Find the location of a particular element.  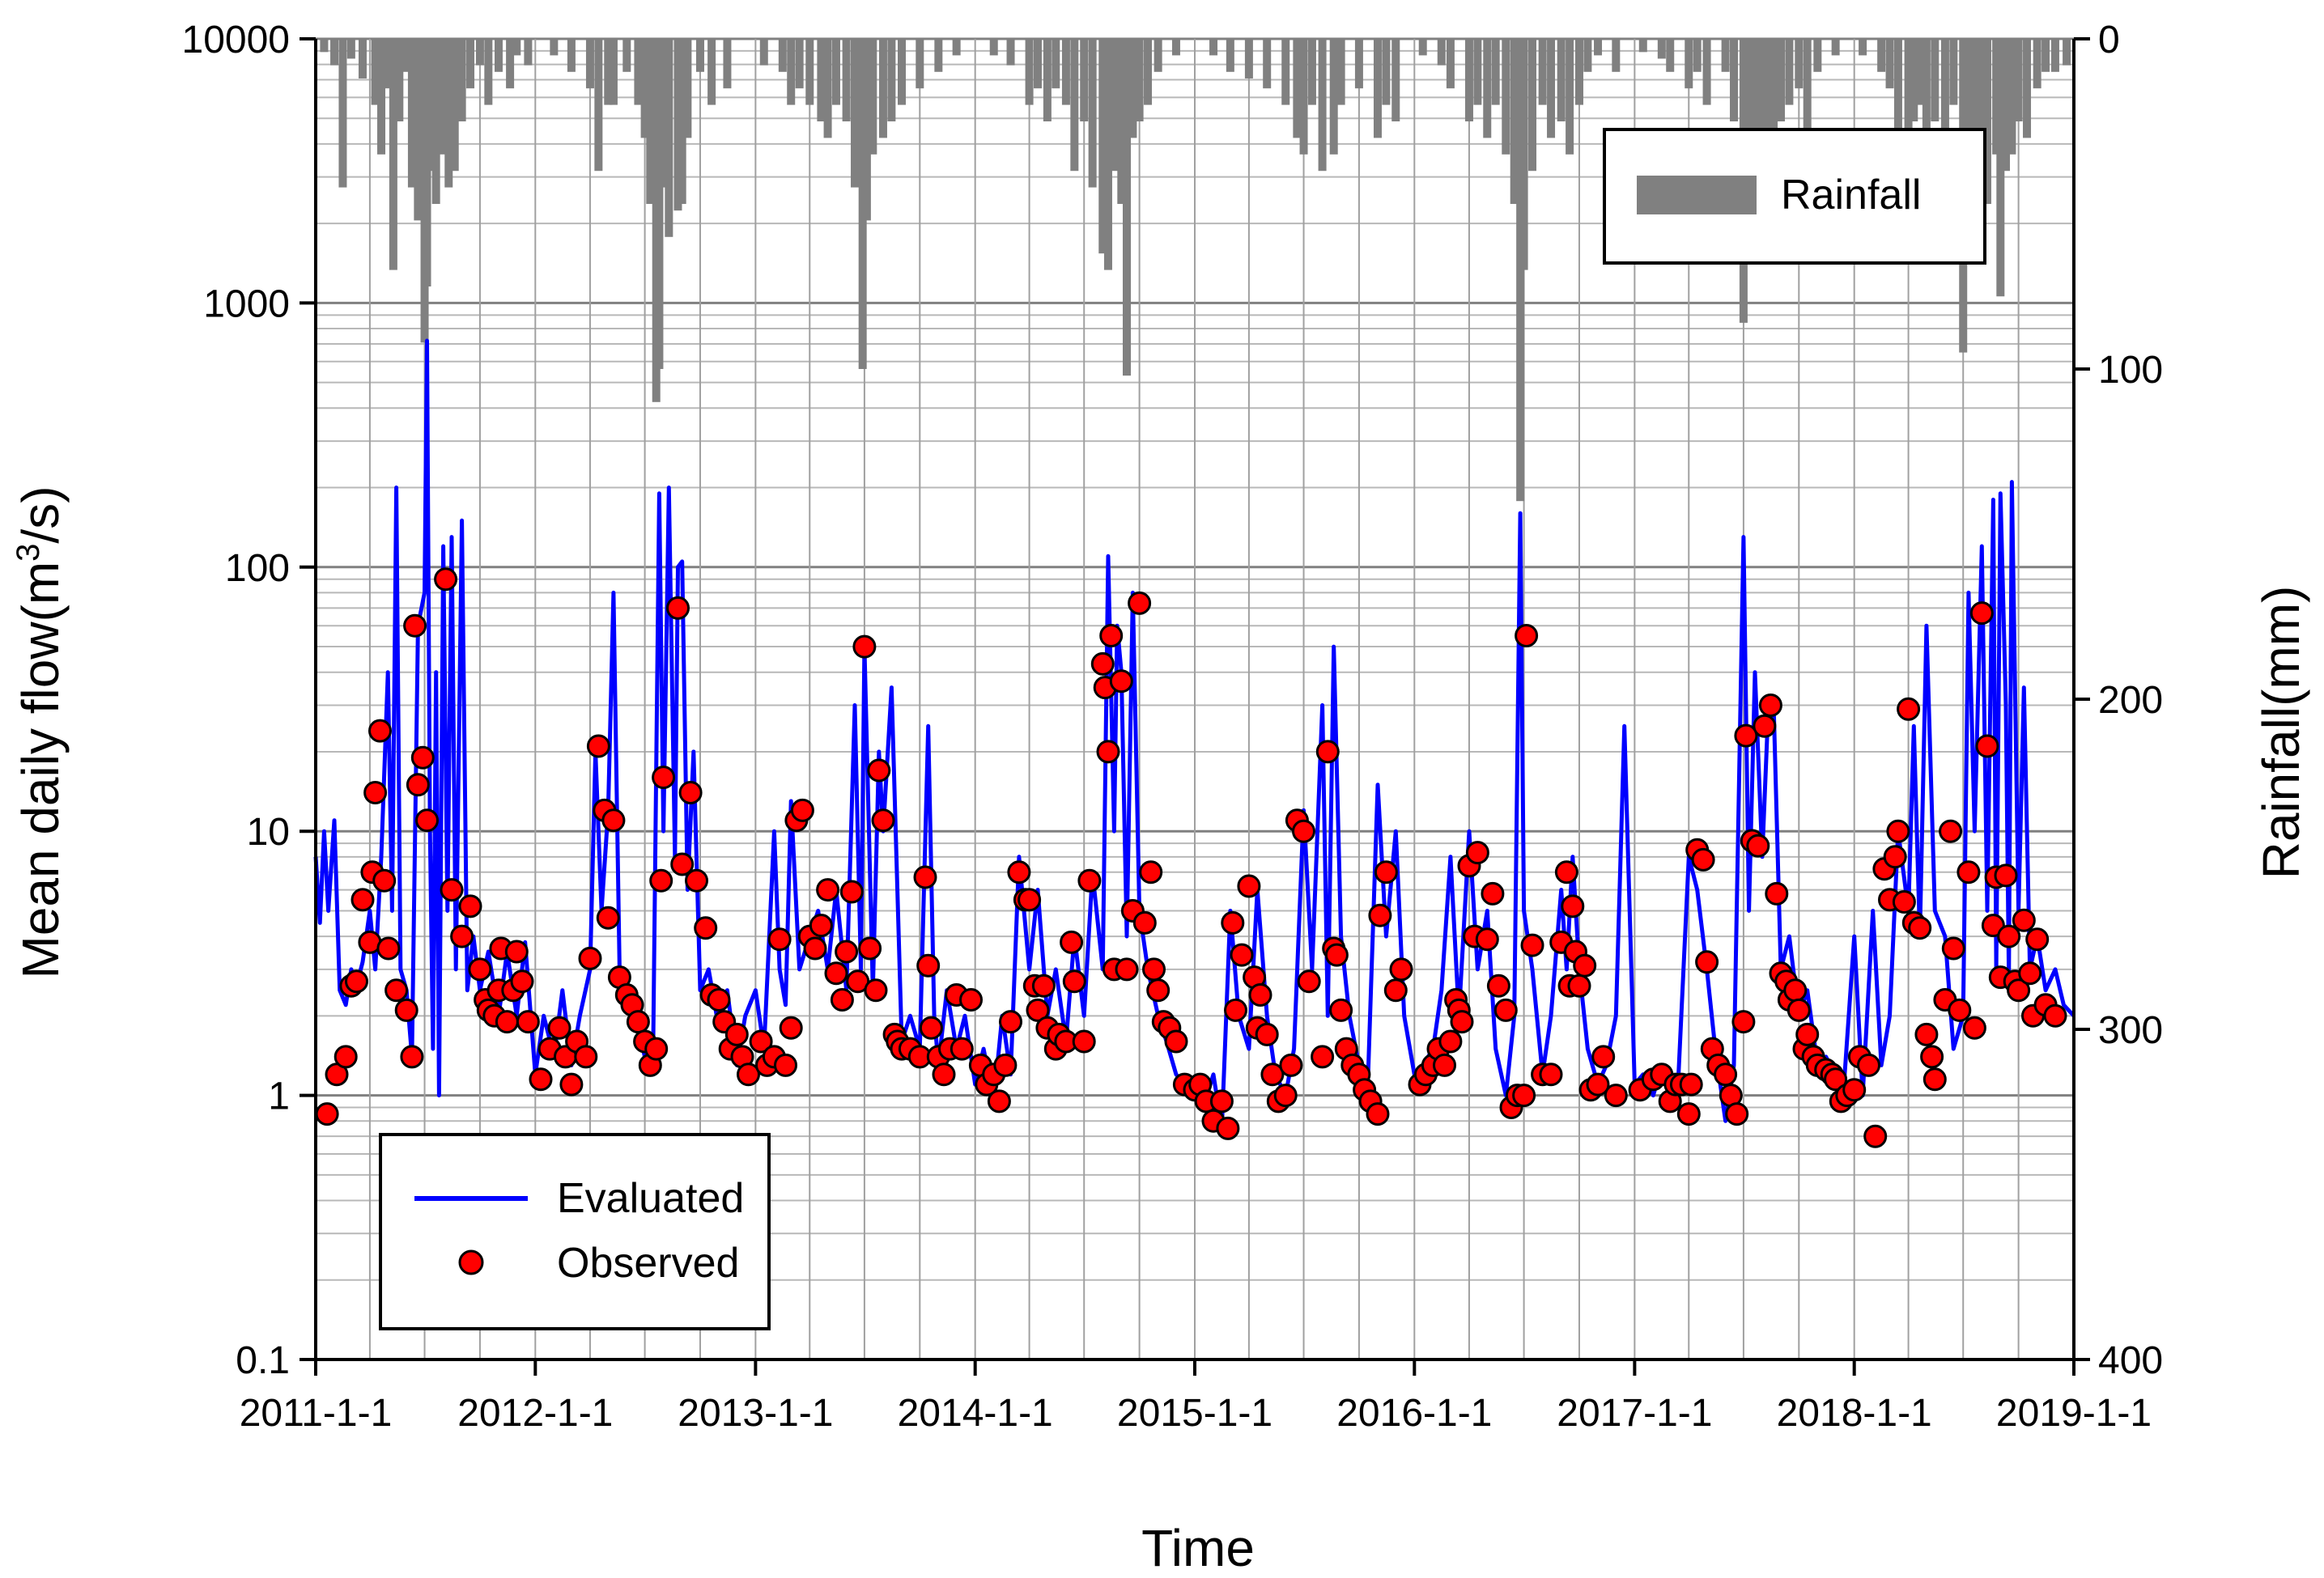

legend-observed-marker is located at coordinates (471, 1262).